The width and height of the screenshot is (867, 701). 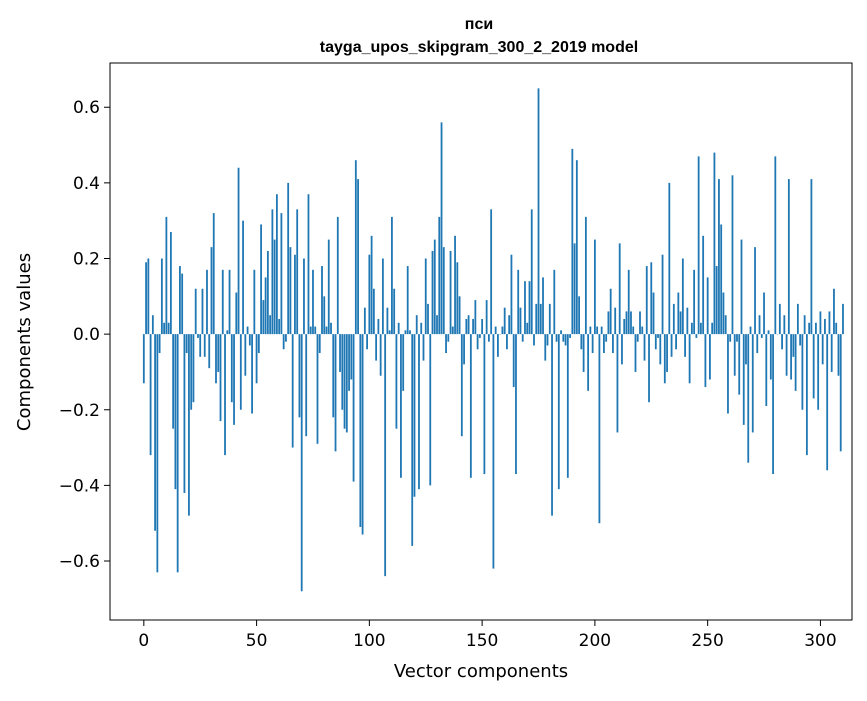 What do you see at coordinates (79, 486) in the screenshot?
I see `y-tick-label: −0.4` at bounding box center [79, 486].